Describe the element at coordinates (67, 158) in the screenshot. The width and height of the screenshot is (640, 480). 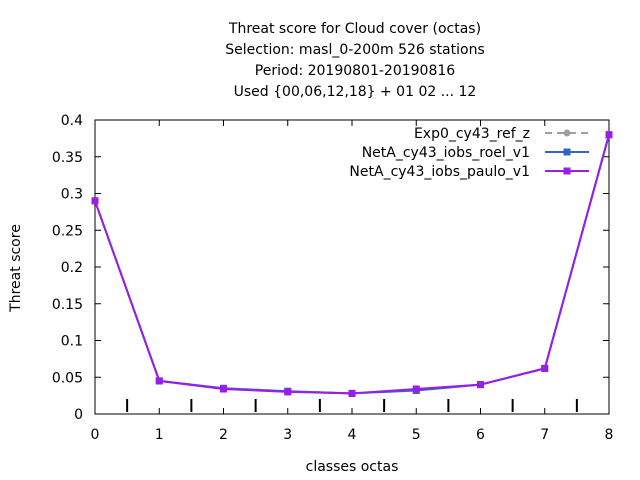
I see `y-tick-label: 0.35` at that location.